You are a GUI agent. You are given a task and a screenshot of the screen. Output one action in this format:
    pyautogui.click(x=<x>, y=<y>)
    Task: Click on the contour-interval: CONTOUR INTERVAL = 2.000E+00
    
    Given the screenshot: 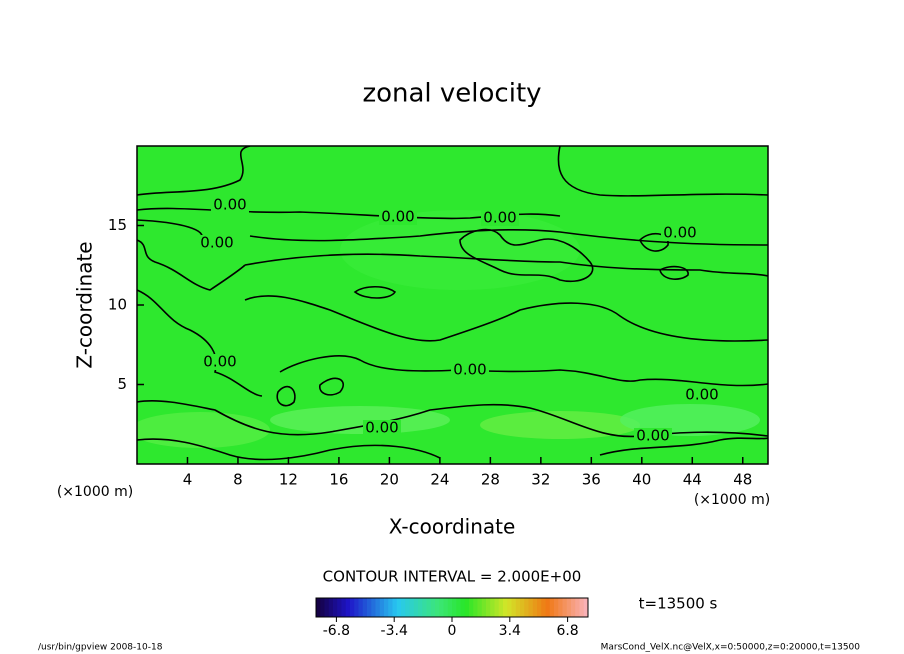 What is the action you would take?
    pyautogui.click(x=452, y=577)
    